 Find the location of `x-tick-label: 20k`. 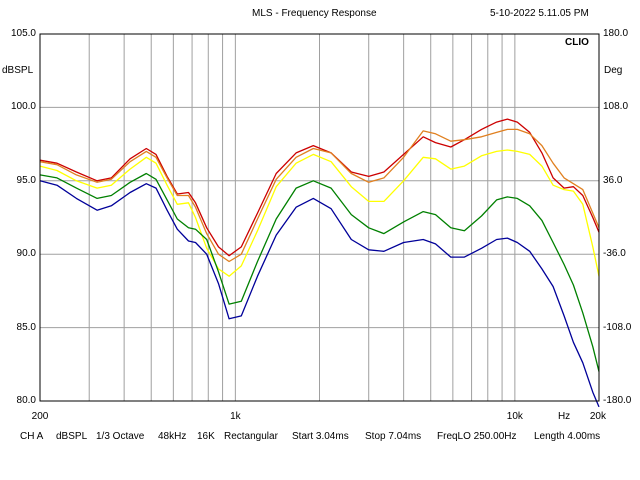

x-tick-label: 20k is located at coordinates (597, 416).